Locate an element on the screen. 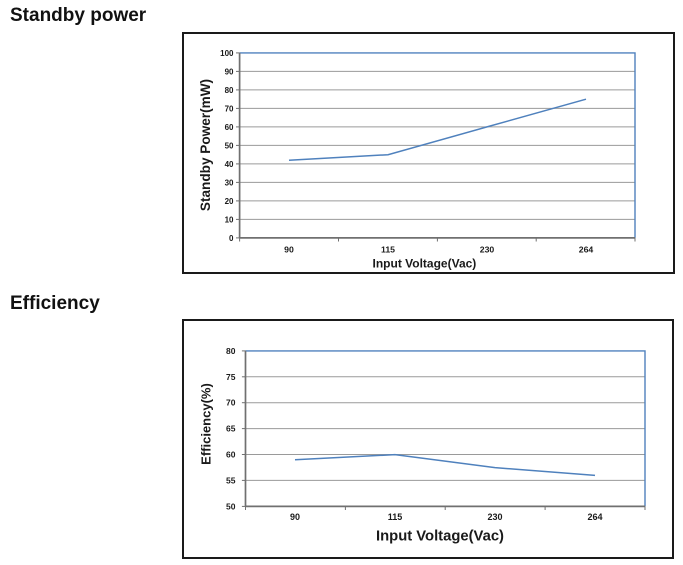 This screenshot has height=565, width=683. svg-text: 65 is located at coordinates (231, 429).